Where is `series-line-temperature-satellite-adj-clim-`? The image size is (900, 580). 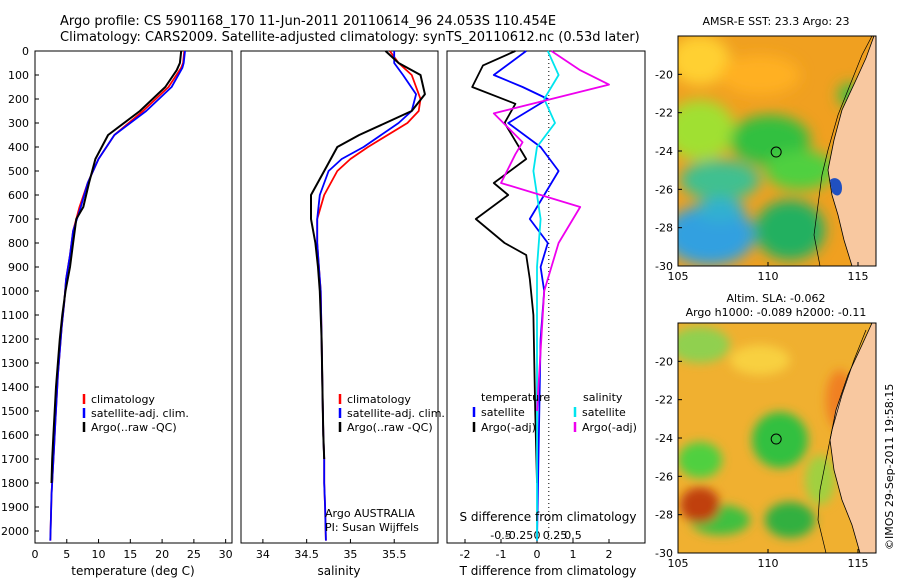
series-line-temperature-satellite-adj-clim- is located at coordinates (117, 295).